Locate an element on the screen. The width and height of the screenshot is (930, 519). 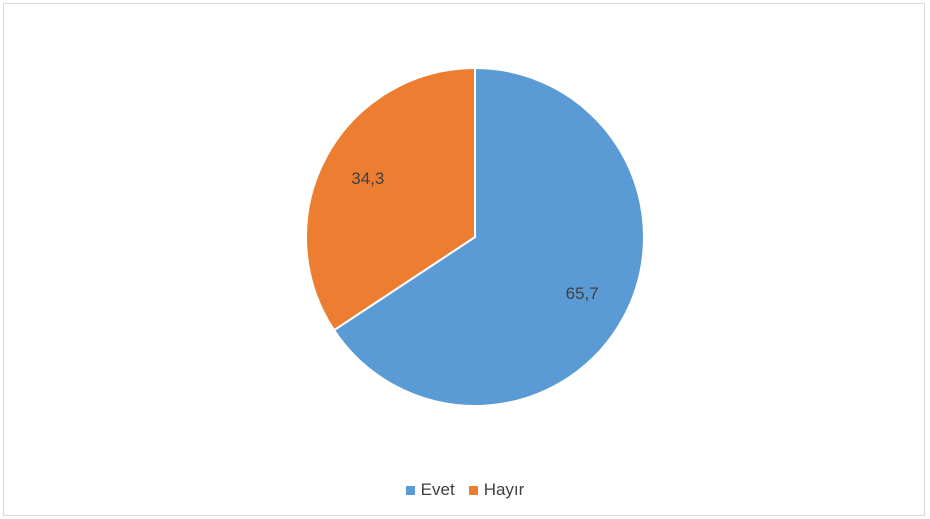
legend-label-hayir: Hayır is located at coordinates (504, 489).